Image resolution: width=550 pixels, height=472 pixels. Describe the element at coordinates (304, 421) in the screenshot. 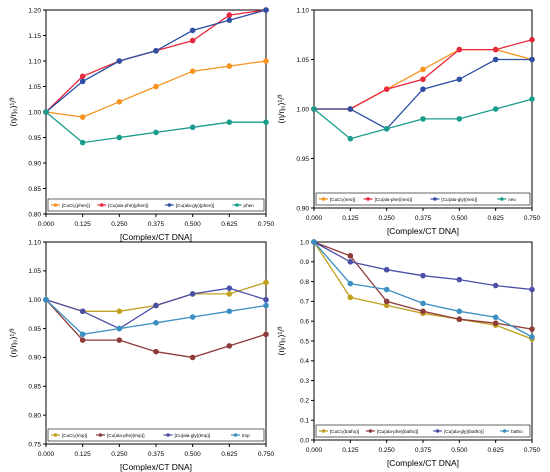

I see `y-tick-label: 0.1` at that location.